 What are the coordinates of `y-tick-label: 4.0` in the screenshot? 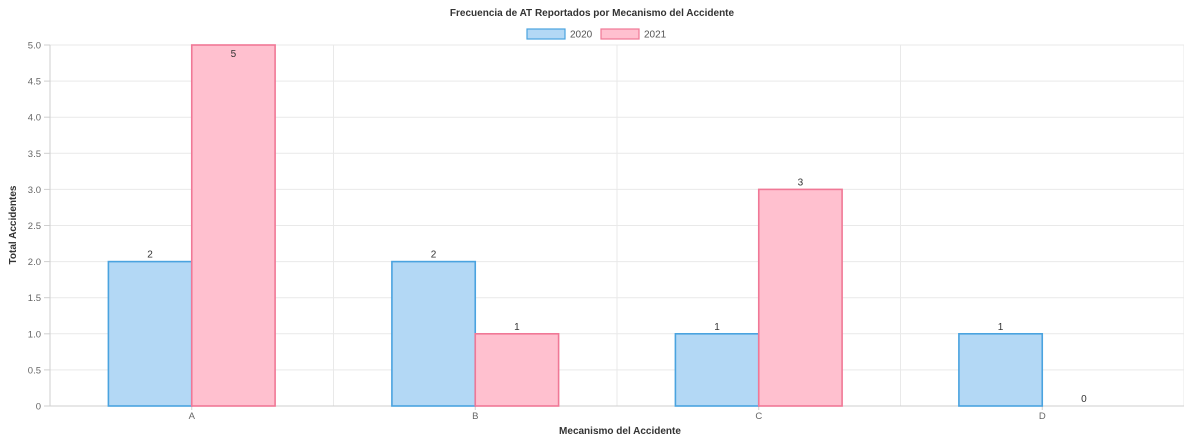 It's located at (34, 118).